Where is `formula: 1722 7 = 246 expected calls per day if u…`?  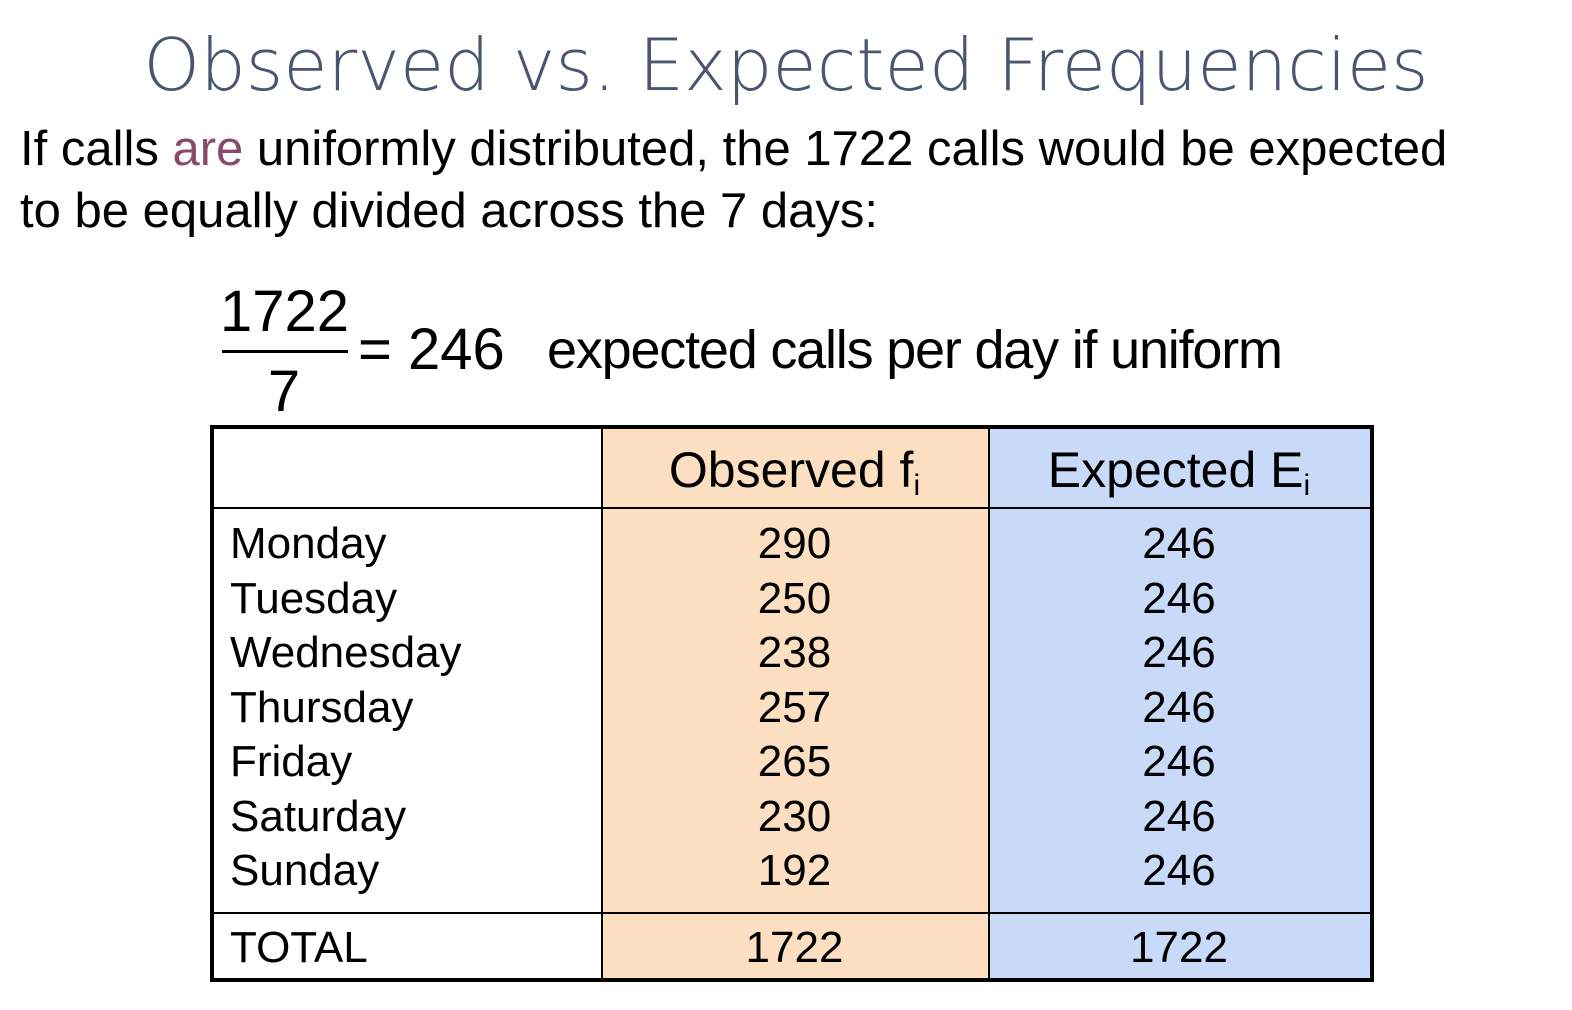
formula: 1722 7 = 246 expected calls per day if u… is located at coordinates (820, 351).